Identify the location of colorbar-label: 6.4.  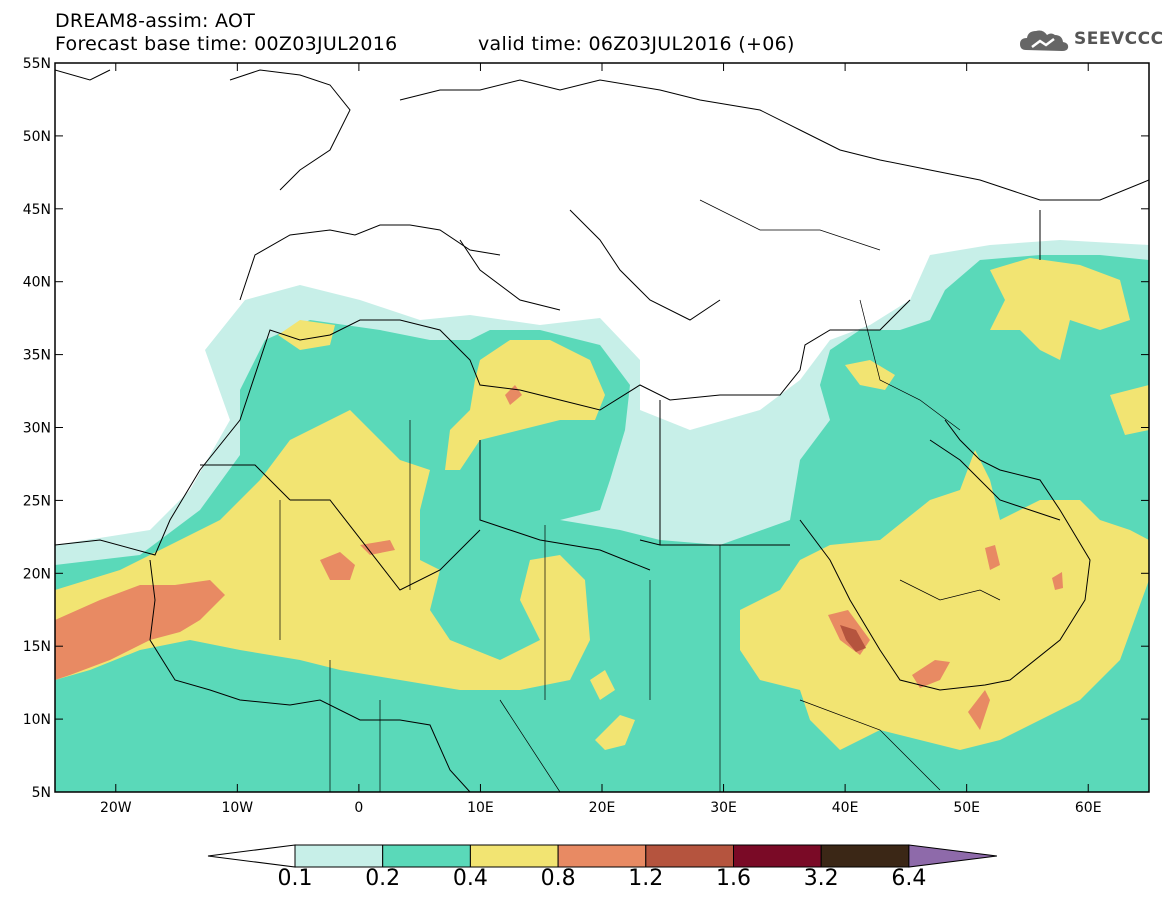
(909, 878).